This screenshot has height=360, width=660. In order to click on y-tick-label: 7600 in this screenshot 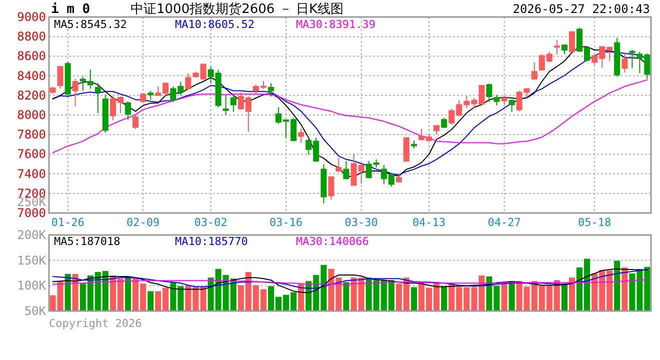, I will do `click(31, 154)`.